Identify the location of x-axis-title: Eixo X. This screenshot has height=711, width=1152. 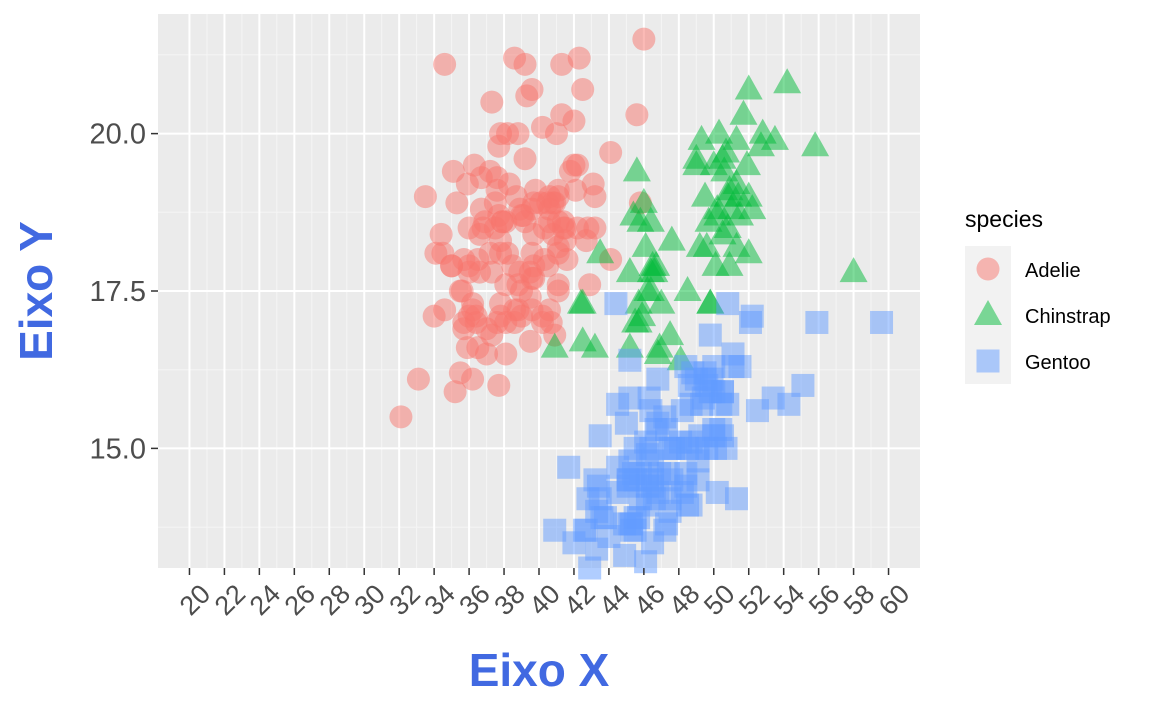
(539, 670).